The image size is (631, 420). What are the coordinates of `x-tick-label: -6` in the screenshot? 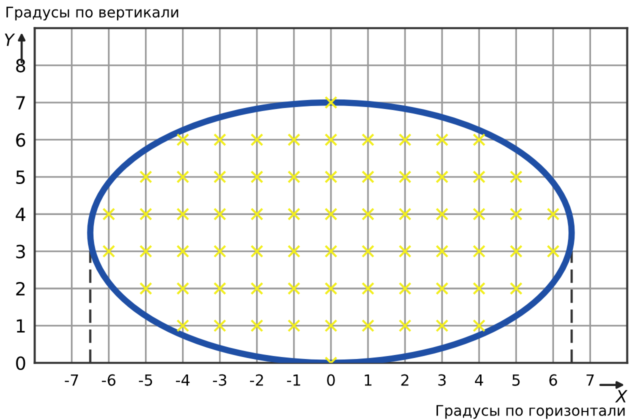 It's located at (109, 380).